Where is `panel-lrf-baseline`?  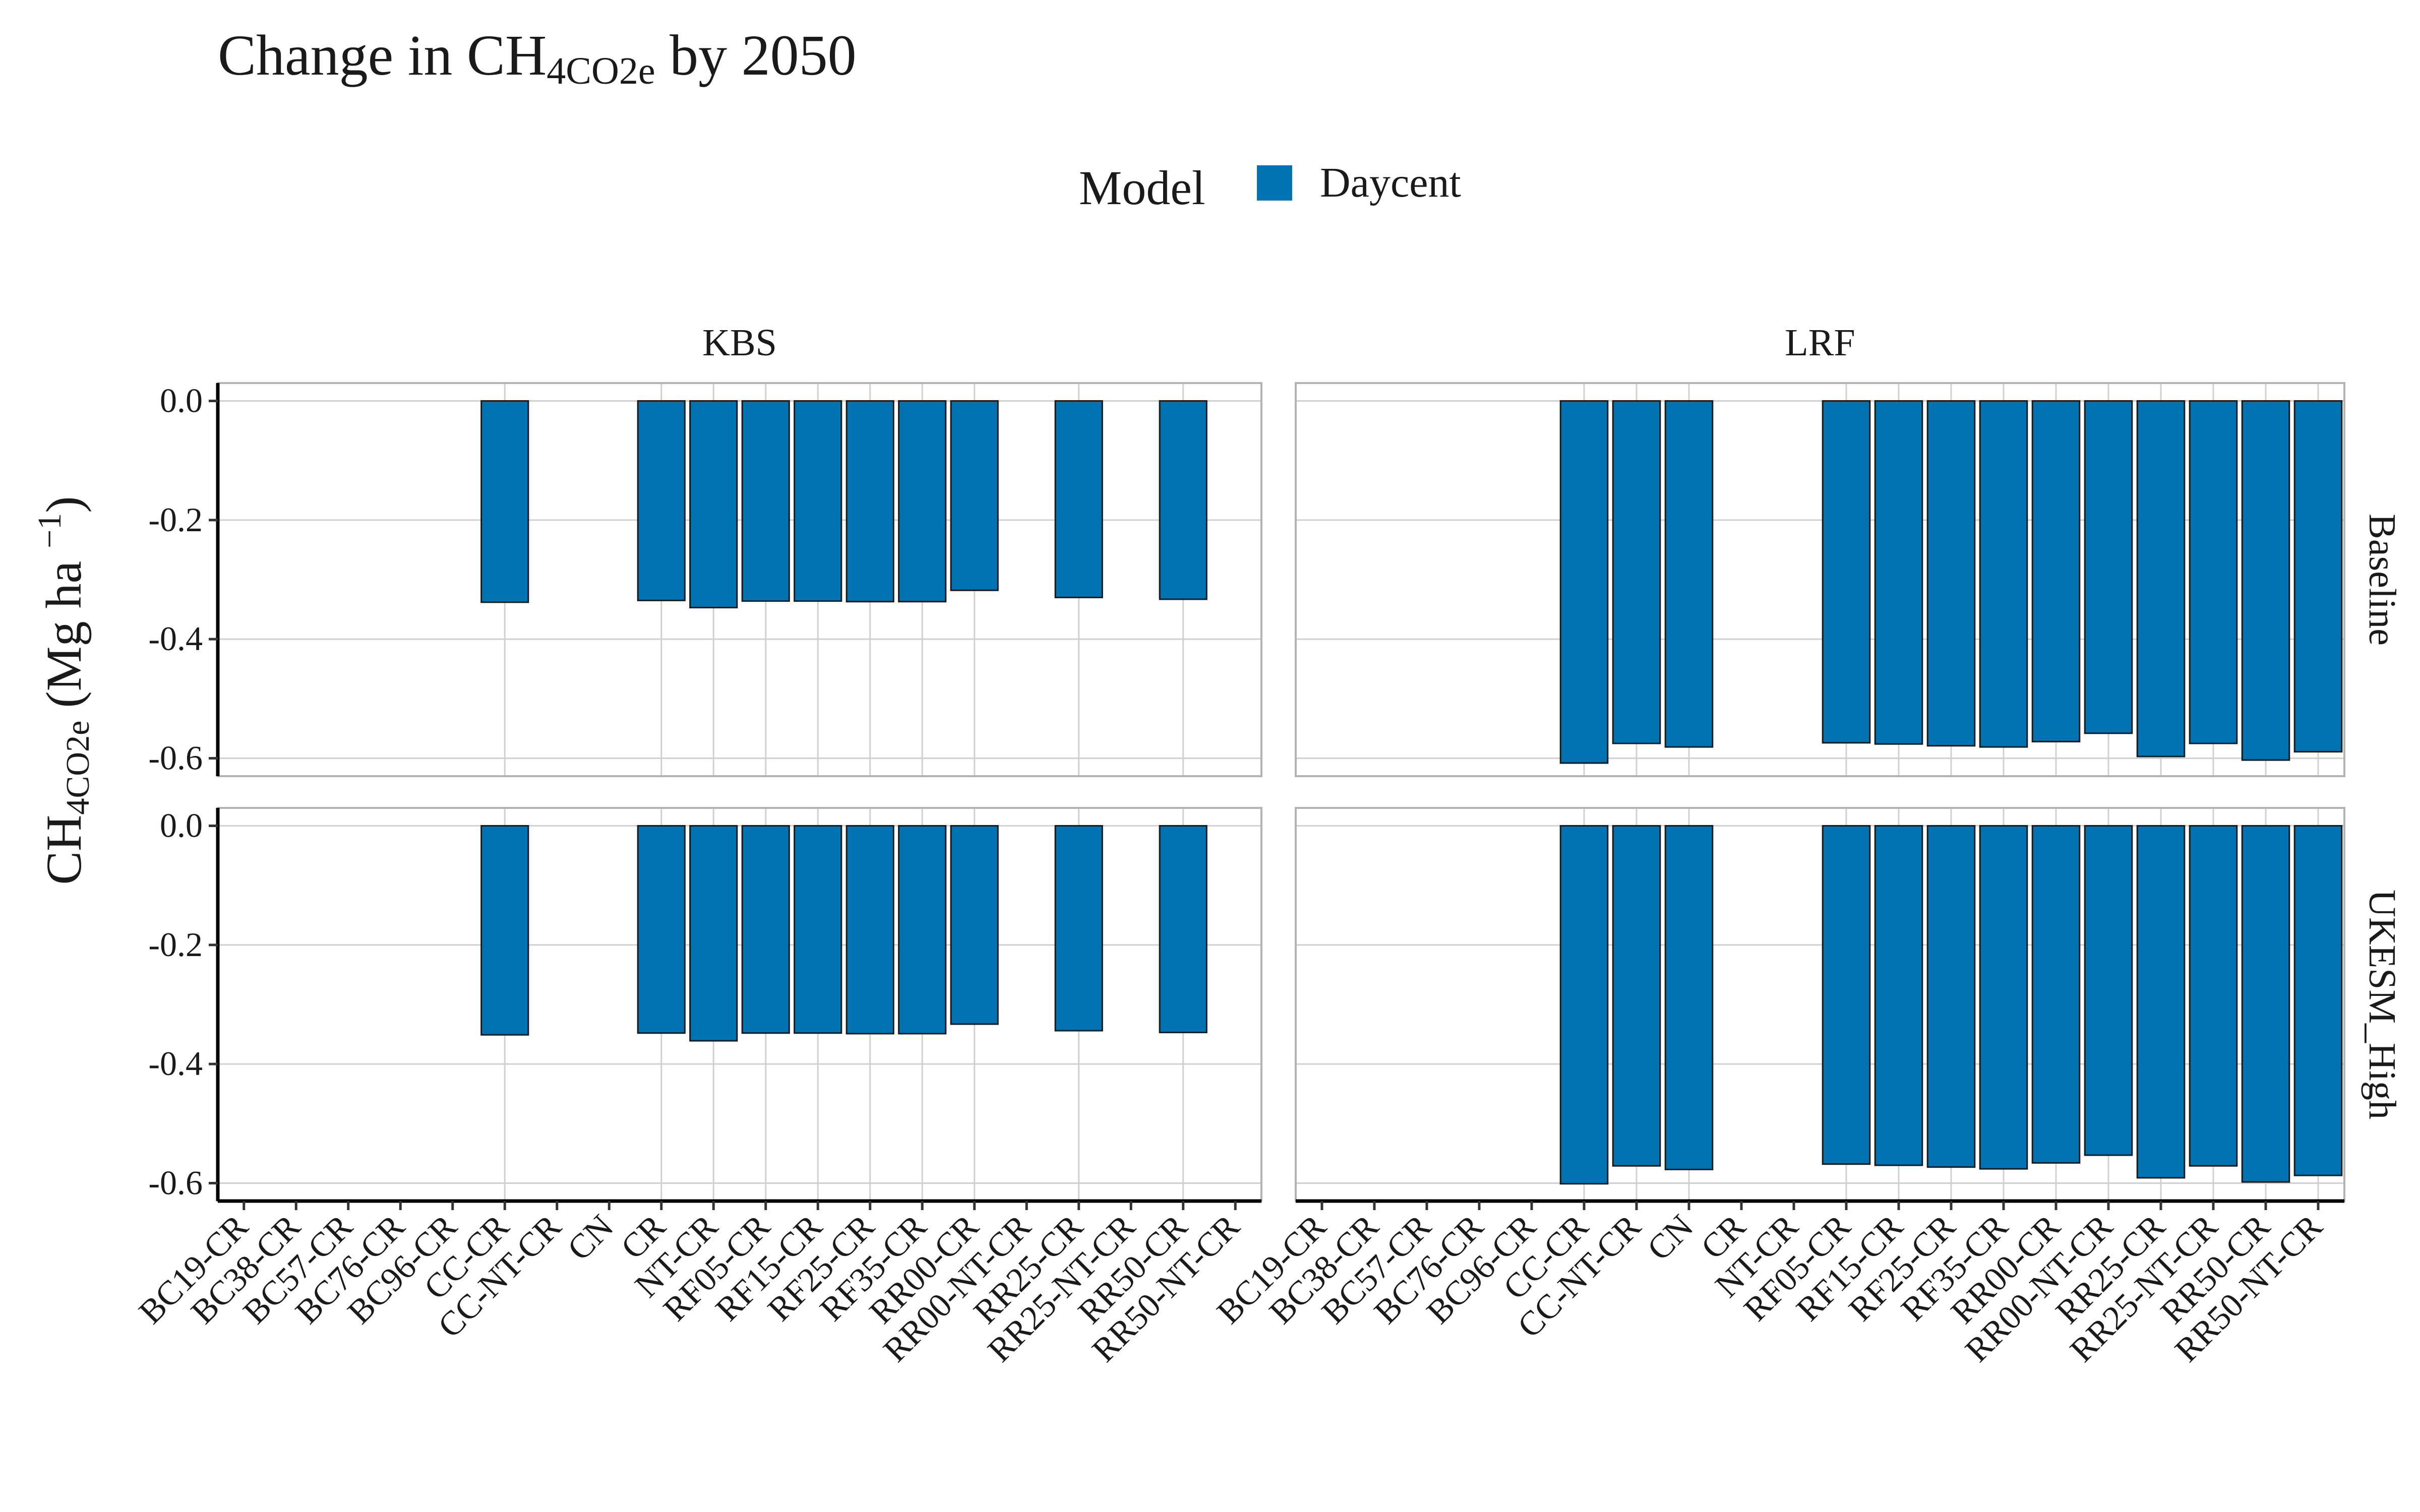
panel-lrf-baseline is located at coordinates (1820, 579).